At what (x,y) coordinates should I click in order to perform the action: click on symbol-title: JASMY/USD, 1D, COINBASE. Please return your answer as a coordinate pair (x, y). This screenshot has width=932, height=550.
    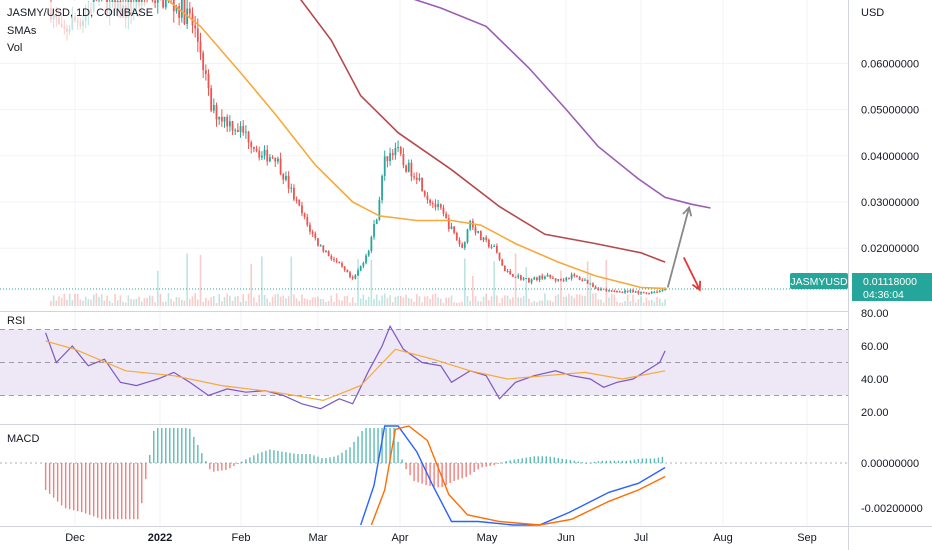
    Looking at the image, I should click on (80, 13).